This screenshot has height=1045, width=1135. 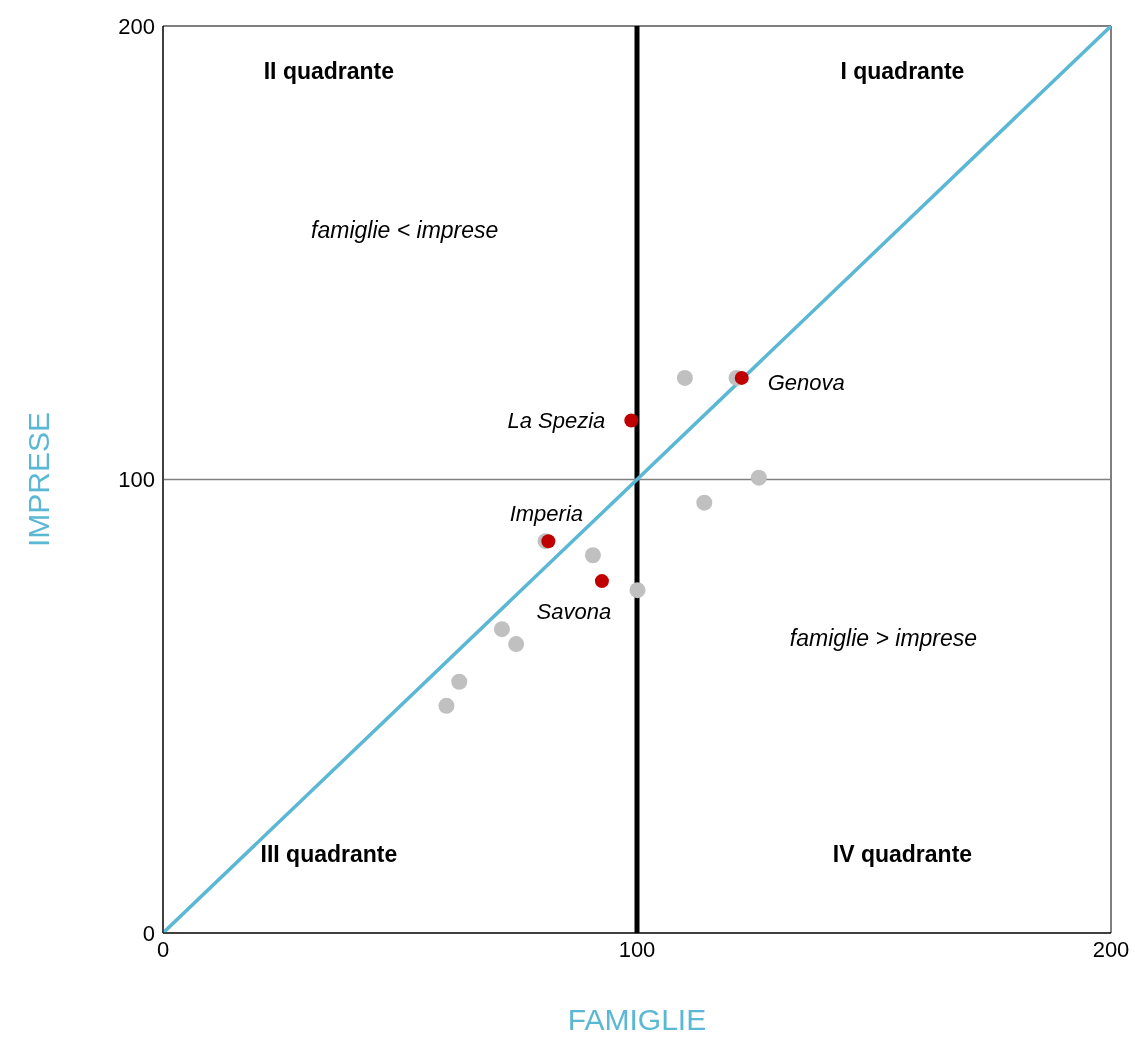 What do you see at coordinates (546, 514) in the screenshot?
I see `annotation: Imperia` at bounding box center [546, 514].